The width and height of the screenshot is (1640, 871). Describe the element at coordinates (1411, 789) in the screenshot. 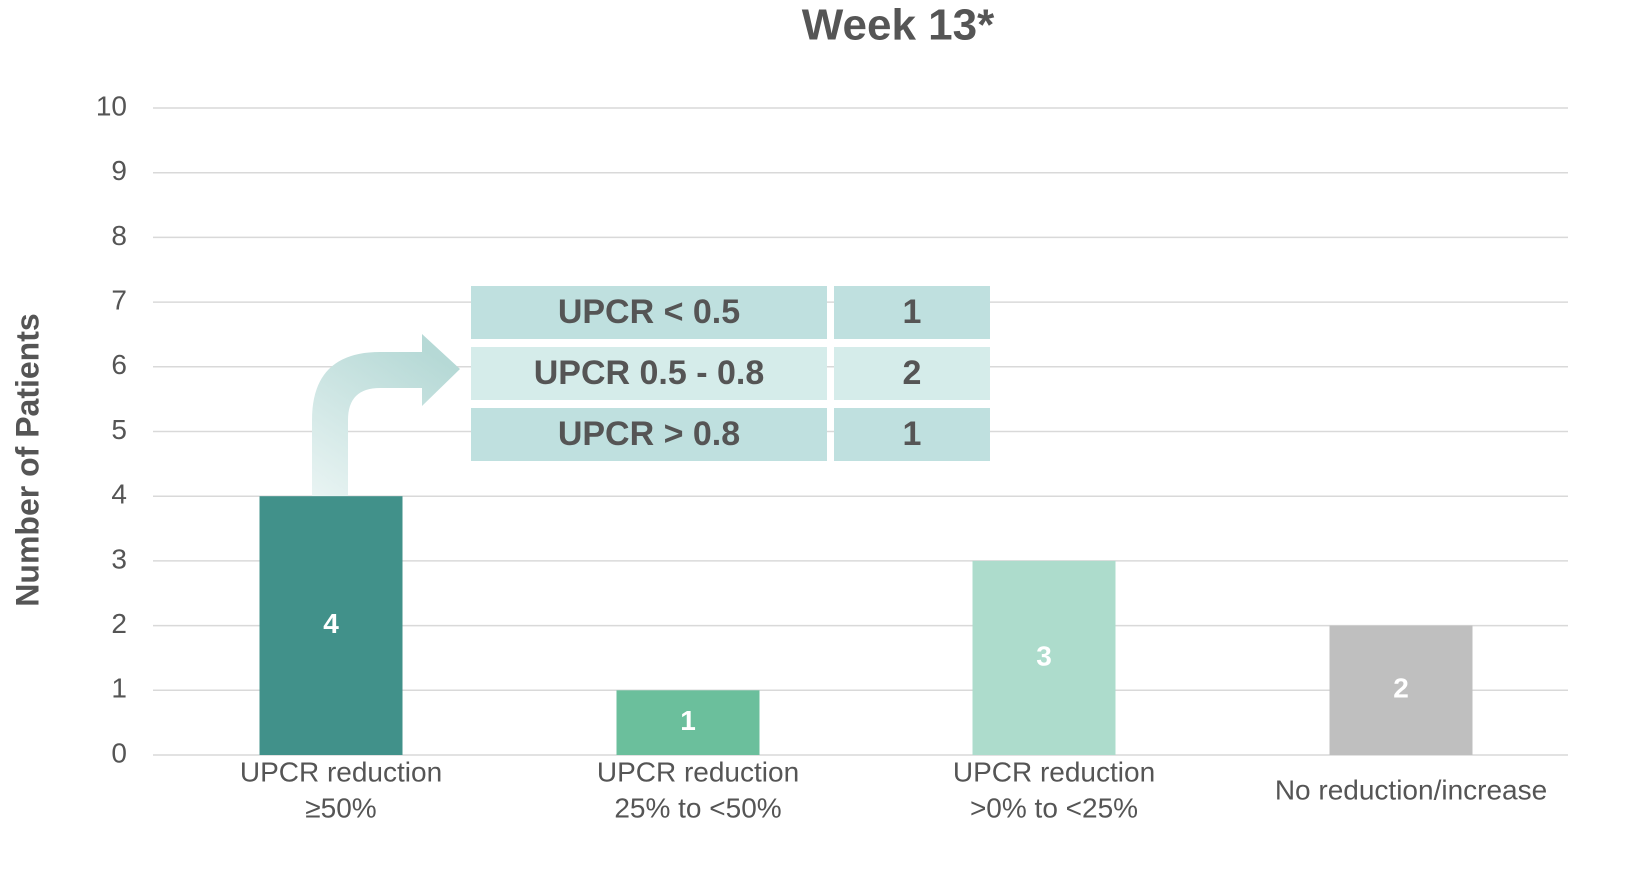

I see `x-tick-label: No reduction/increase` at that location.